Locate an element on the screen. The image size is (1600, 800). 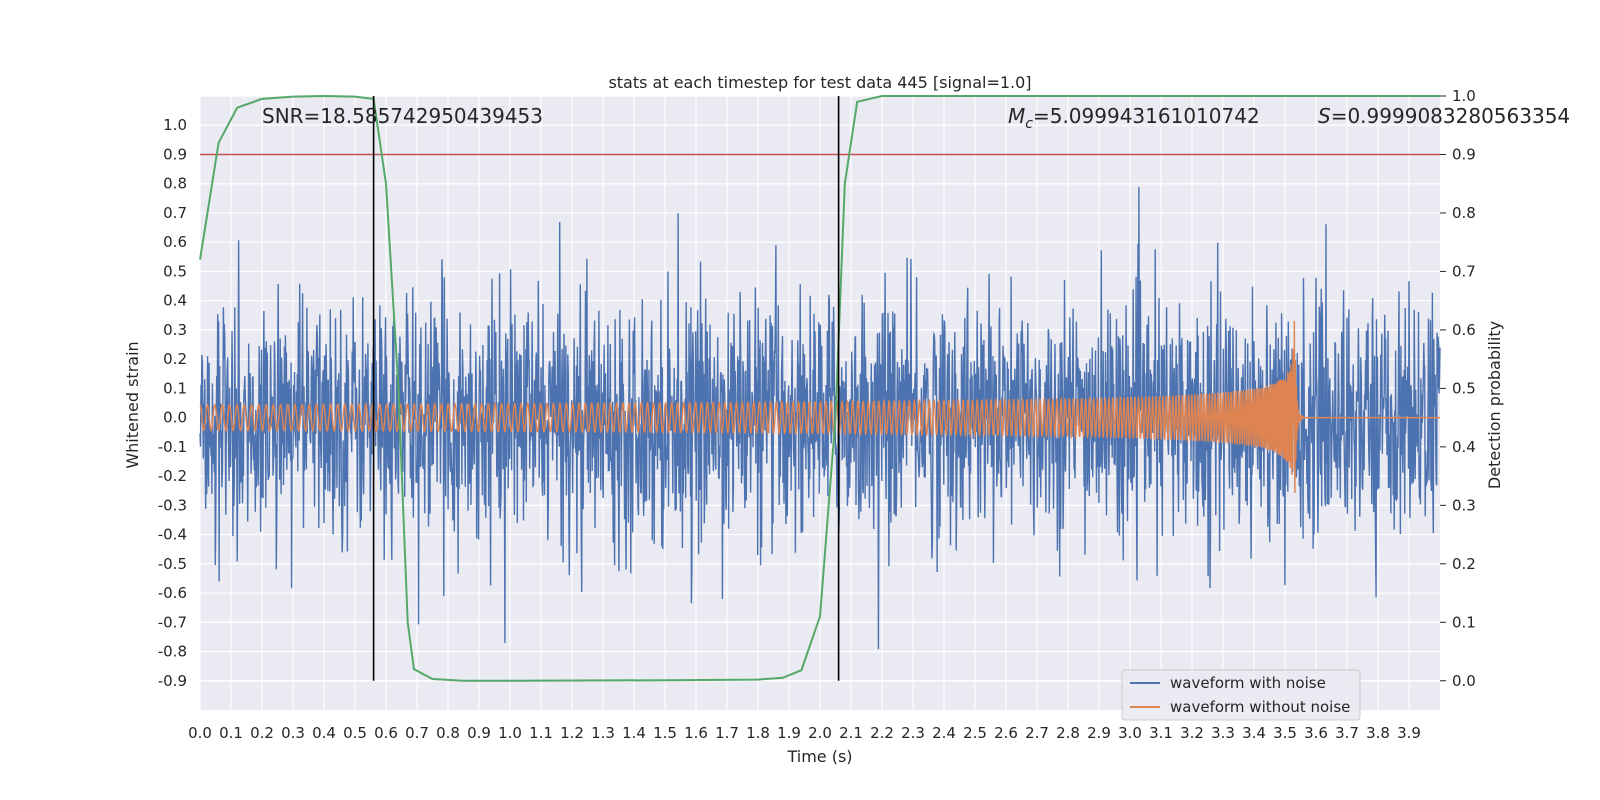
x-tick-label: 3.2 is located at coordinates (1192, 733).